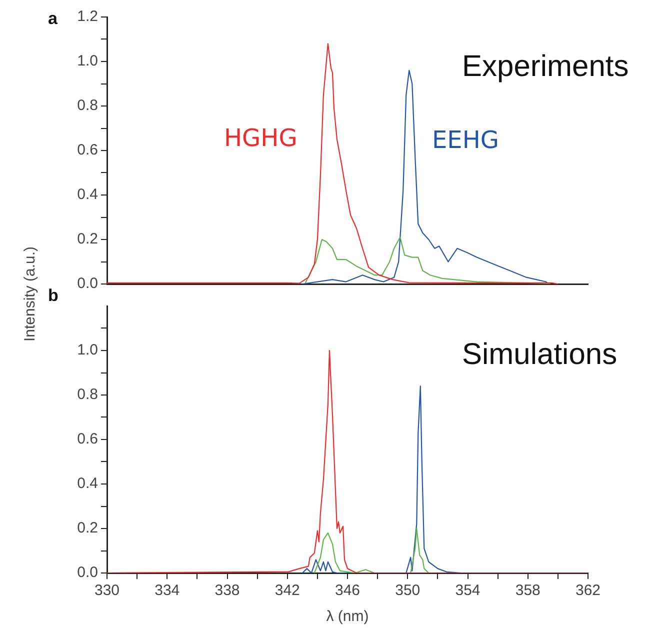 This screenshot has width=665, height=630. I want to click on x-tick-label: 346, so click(347, 591).